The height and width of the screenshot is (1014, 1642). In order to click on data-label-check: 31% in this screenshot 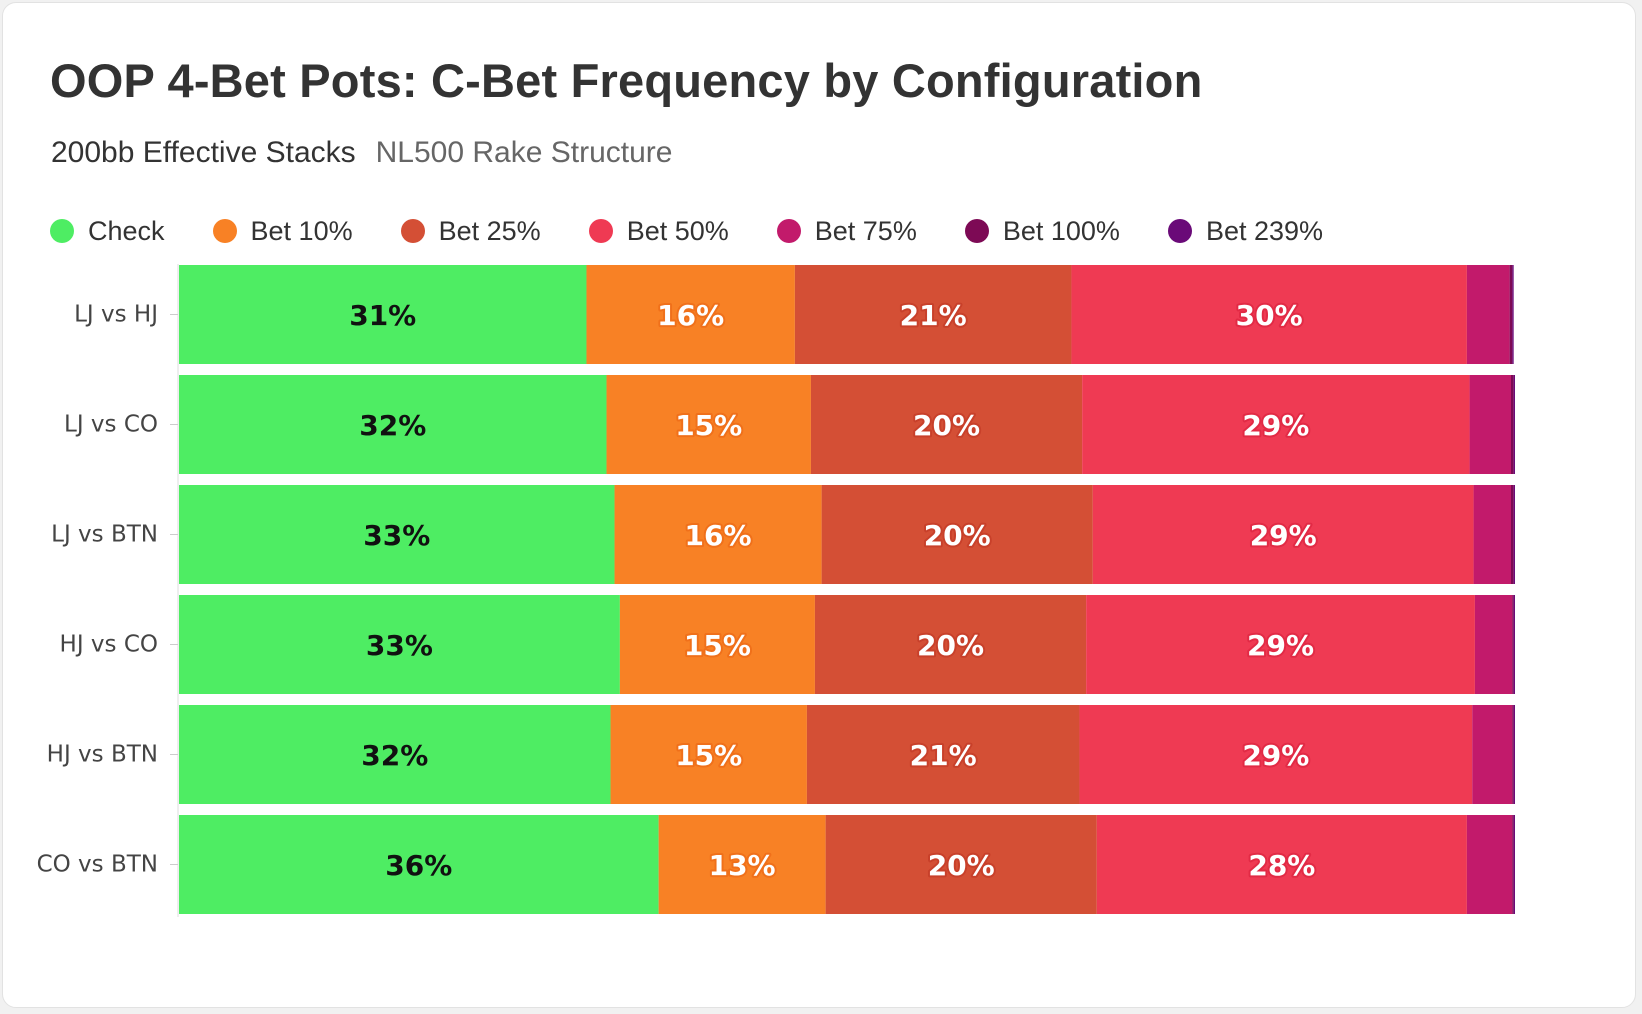, I will do `click(382, 315)`.